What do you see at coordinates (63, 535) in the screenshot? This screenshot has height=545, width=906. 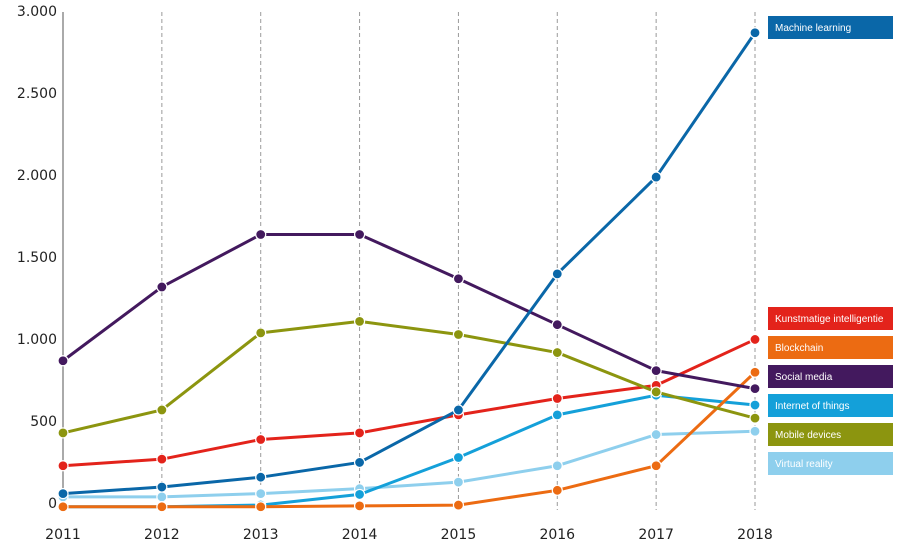 I see `x-tick-label: 2011` at bounding box center [63, 535].